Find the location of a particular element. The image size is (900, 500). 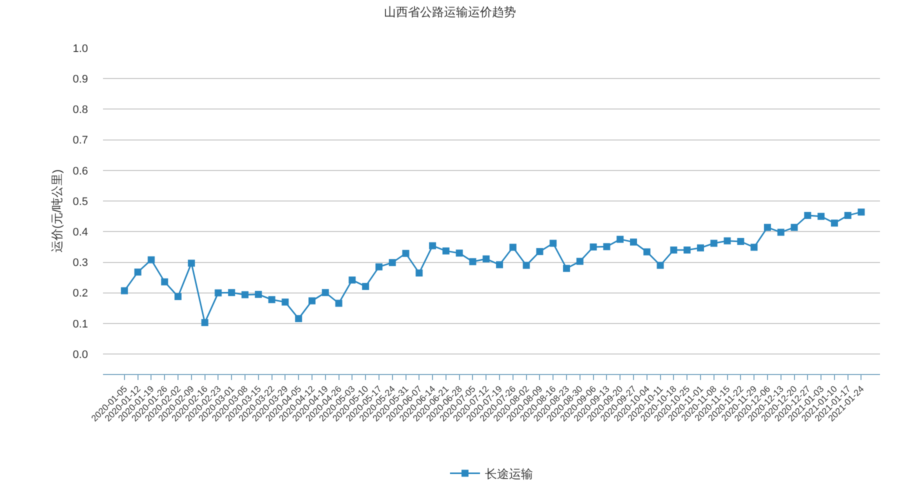

legend-label: 长途运输 is located at coordinates (509, 473).